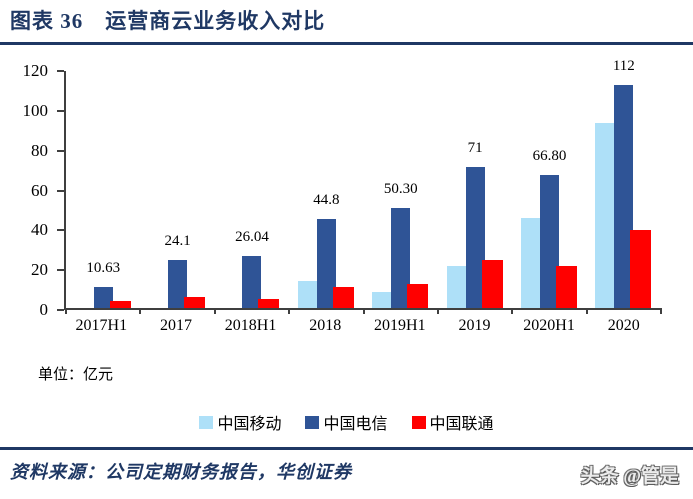 The width and height of the screenshot is (693, 499). Describe the element at coordinates (346, 43) in the screenshot. I see `title-divider` at that location.